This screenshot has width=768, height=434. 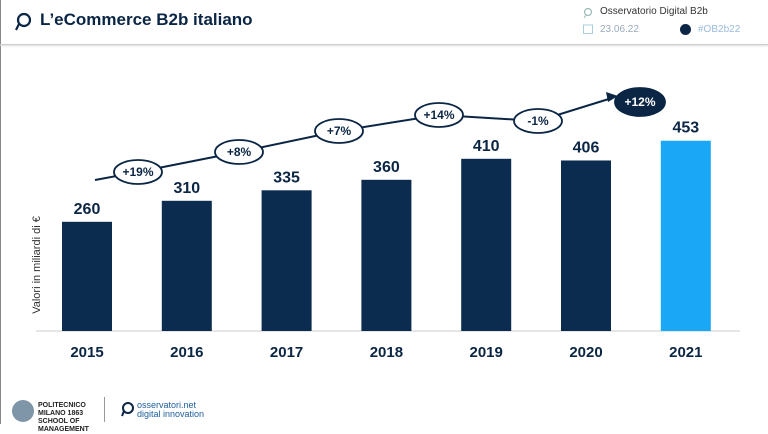 I want to click on data-label-2017: 335, so click(x=286, y=177).